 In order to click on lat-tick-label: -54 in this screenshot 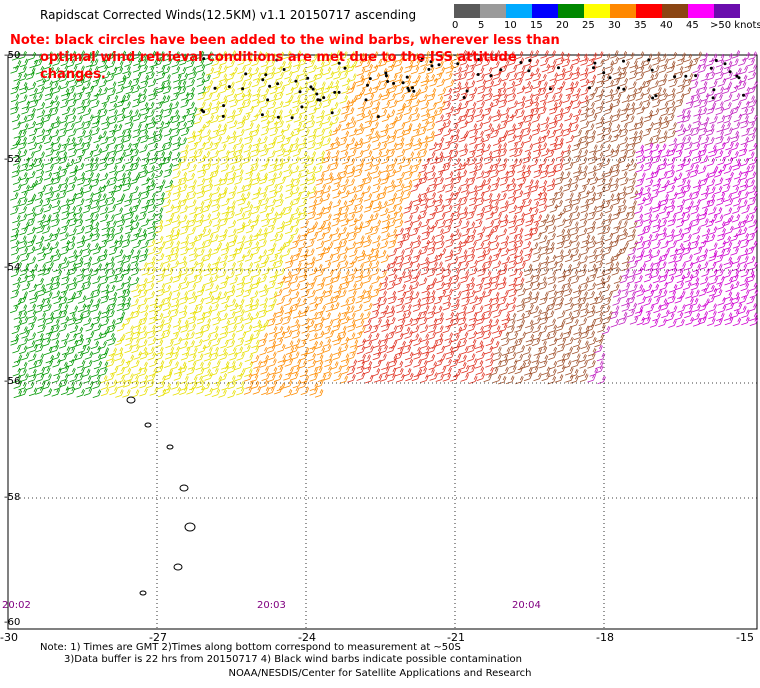, I will do `click(12, 267)`.